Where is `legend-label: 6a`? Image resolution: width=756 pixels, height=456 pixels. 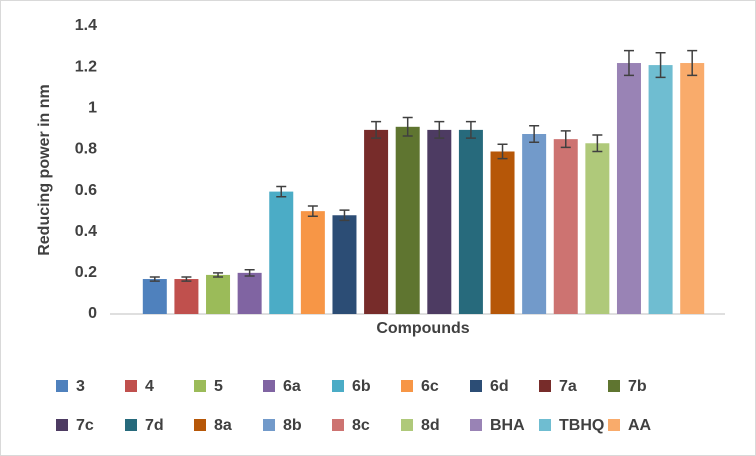 legend-label: 6a is located at coordinates (292, 386).